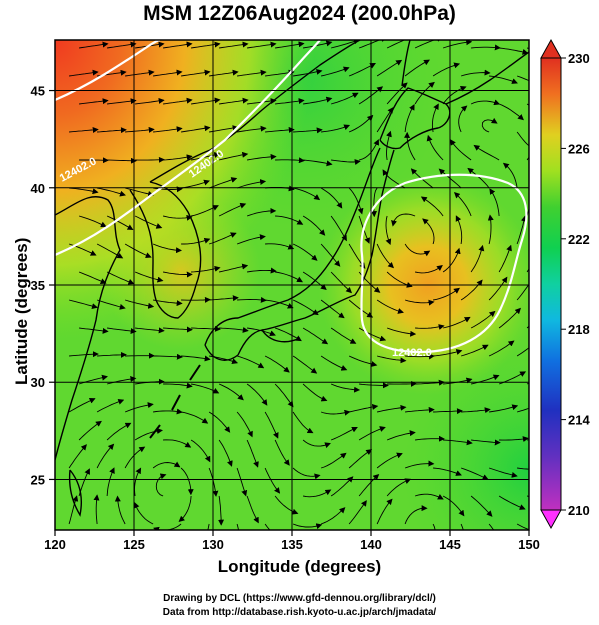 The height and width of the screenshot is (625, 599). I want to click on colorbar-tick-label: 210, so click(579, 510).